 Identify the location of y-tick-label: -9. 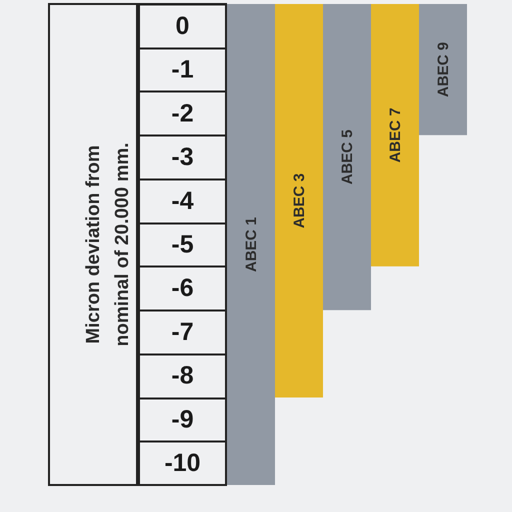
(182, 419).